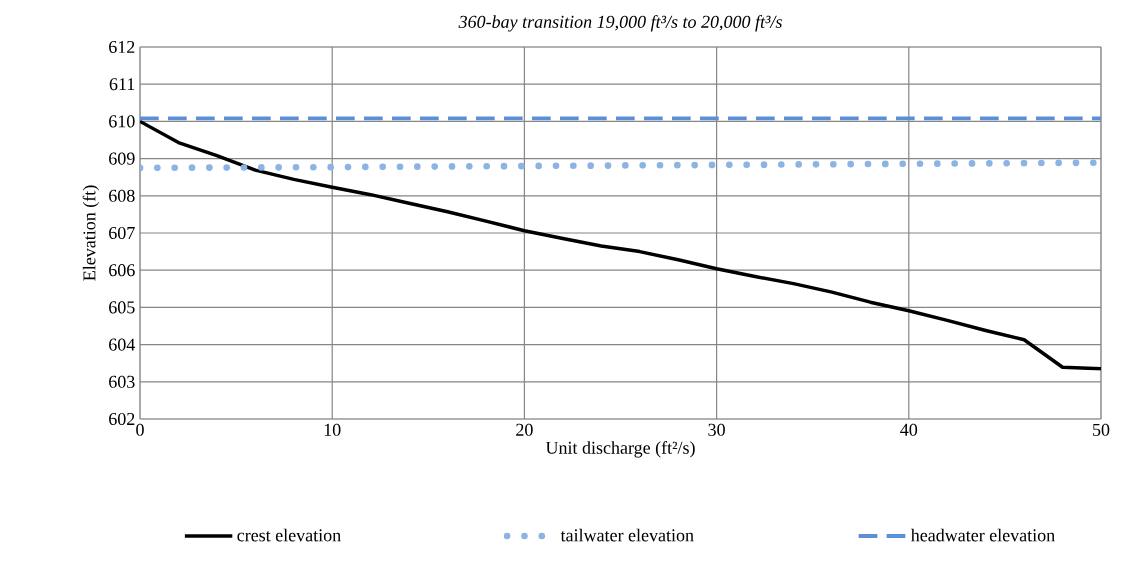  I want to click on y-tick-label: 605, so click(122, 307).